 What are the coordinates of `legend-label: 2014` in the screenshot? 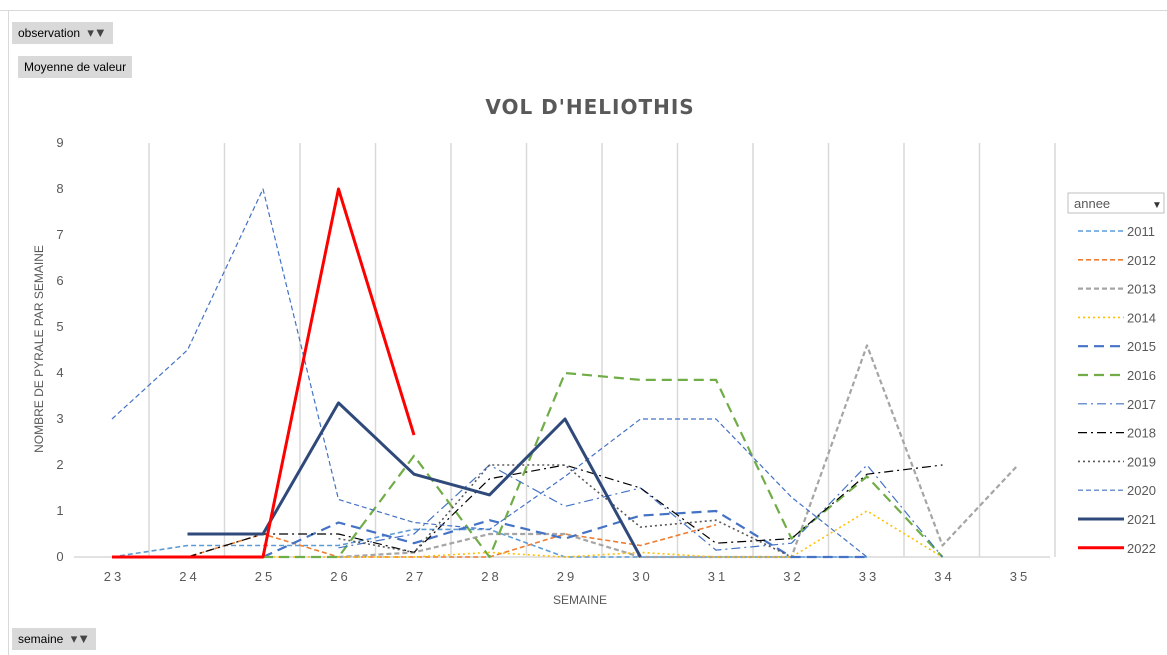 It's located at (1141, 317).